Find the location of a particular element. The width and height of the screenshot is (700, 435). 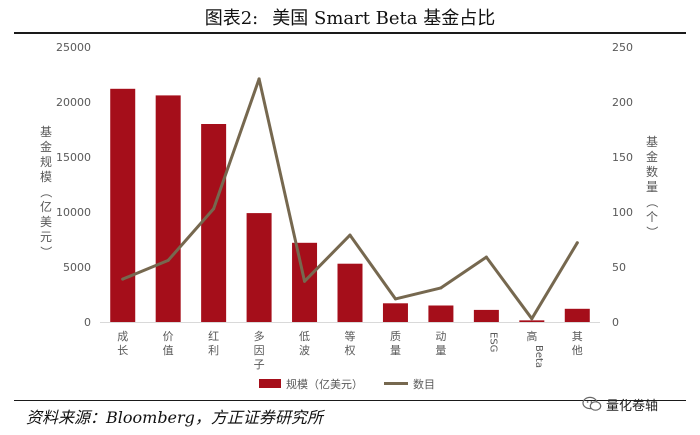

figure-title: 美国 Smart Beta 基金占比 is located at coordinates (384, 18).